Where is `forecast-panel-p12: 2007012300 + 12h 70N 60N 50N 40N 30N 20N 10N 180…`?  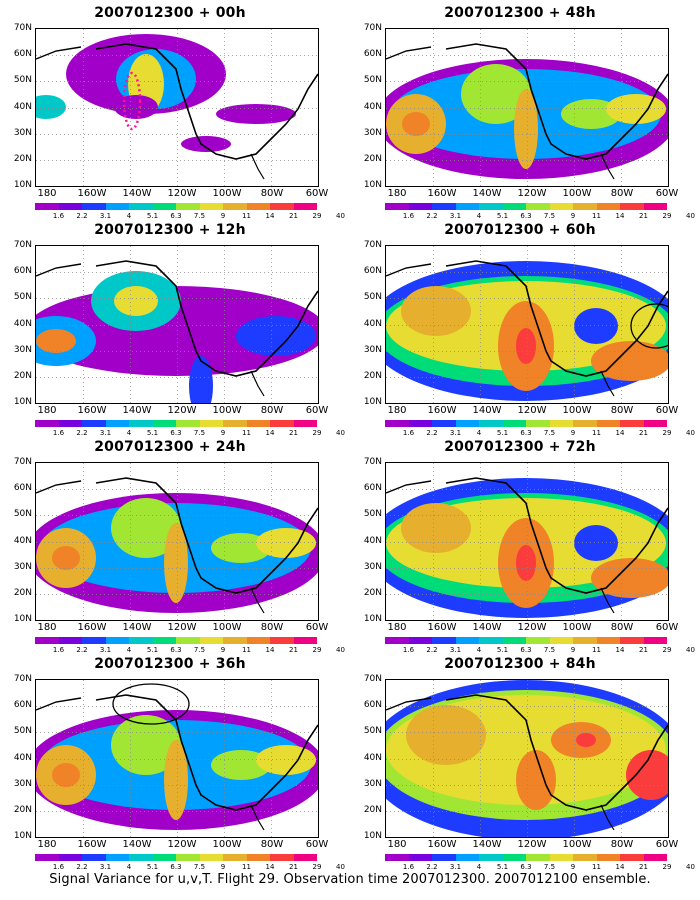
forecast-panel-p12: 2007012300 + 12h 70N 60N 50N 40N 30N 20N 10N 180… is located at coordinates (172, 330).